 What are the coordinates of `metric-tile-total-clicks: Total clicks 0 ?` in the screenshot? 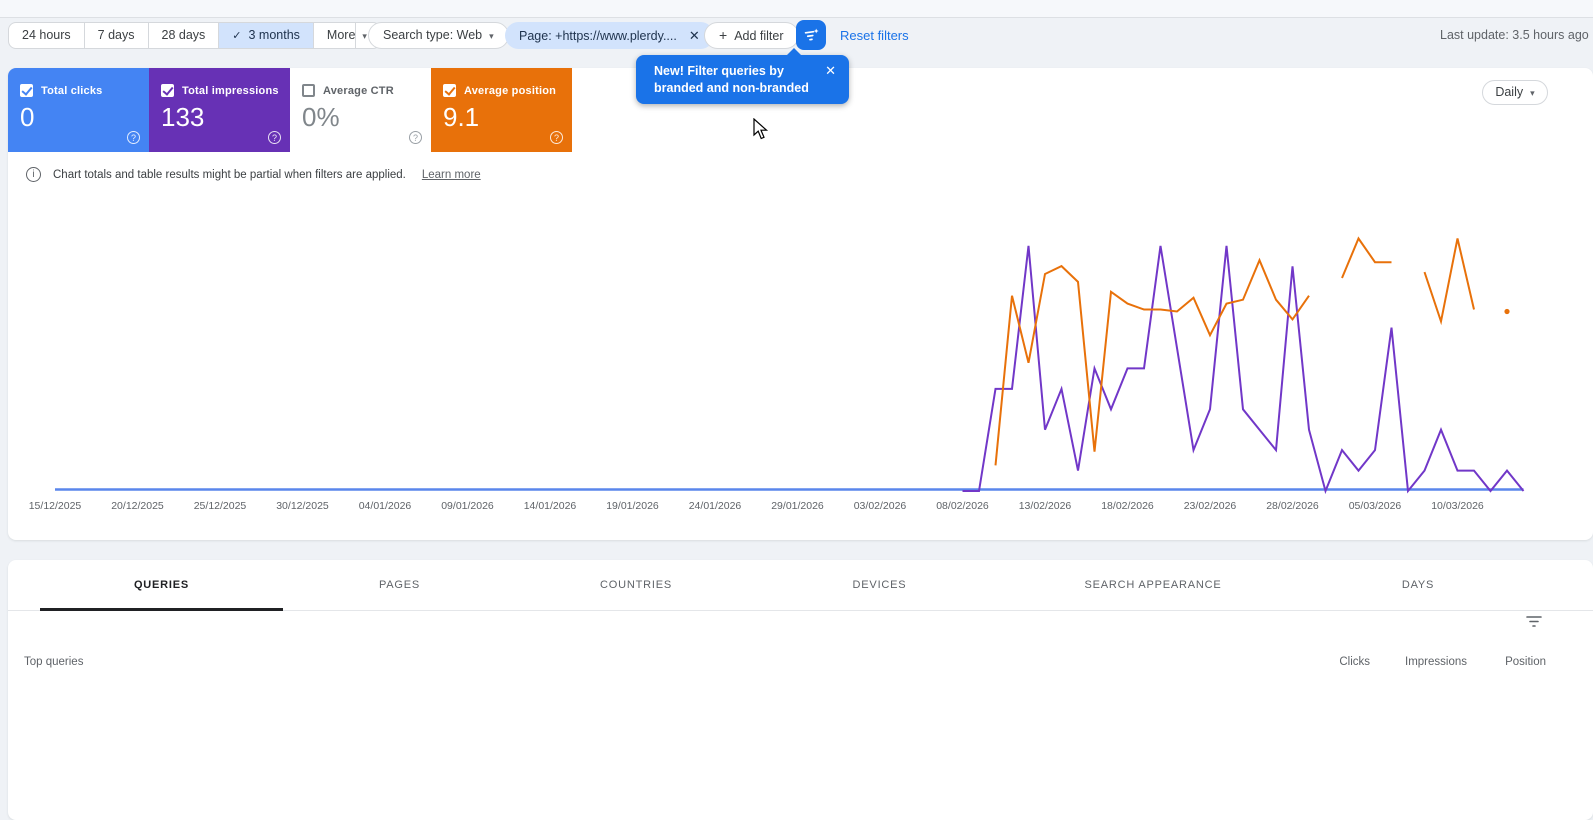 It's located at (78, 110).